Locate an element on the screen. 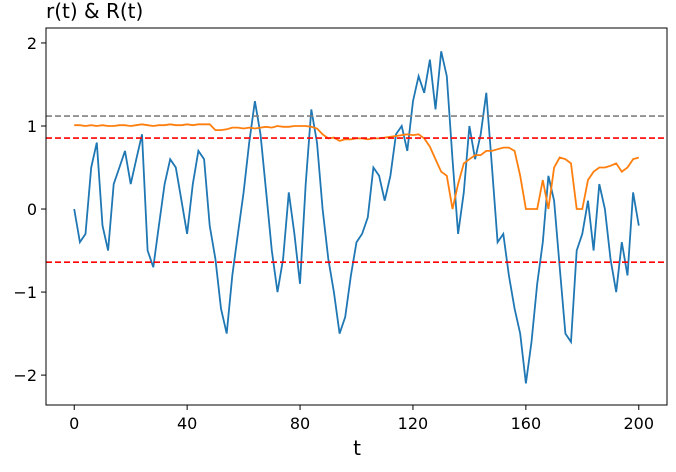 The image size is (676, 472). y-tick-label: 2 is located at coordinates (32, 43).